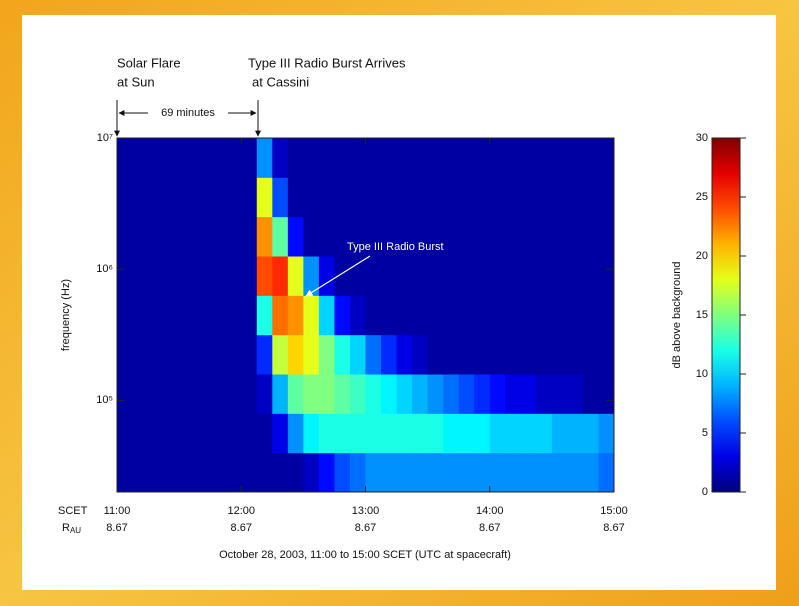 Image resolution: width=799 pixels, height=606 pixels. What do you see at coordinates (702, 315) in the screenshot?
I see `colorbar-tick-label: 15` at bounding box center [702, 315].